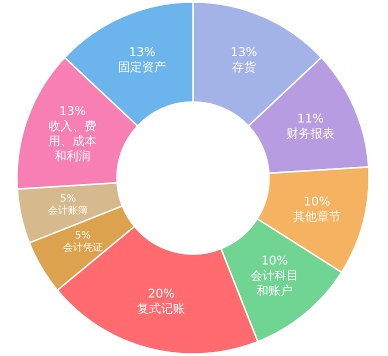  Describe the element at coordinates (161, 309) in the screenshot. I see `slice-label: 复式记账` at that location.